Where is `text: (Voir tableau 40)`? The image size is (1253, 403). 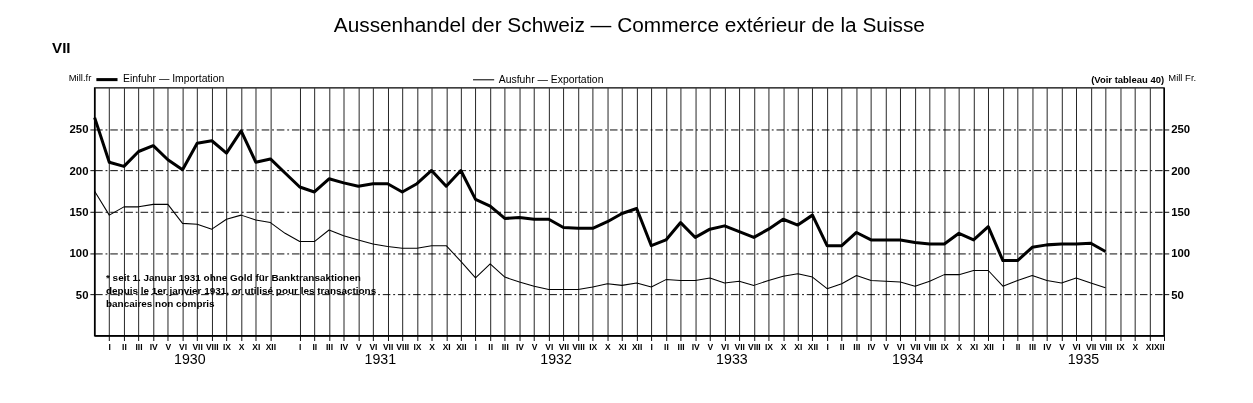 text: (Voir tableau 40) is located at coordinates (1128, 80).